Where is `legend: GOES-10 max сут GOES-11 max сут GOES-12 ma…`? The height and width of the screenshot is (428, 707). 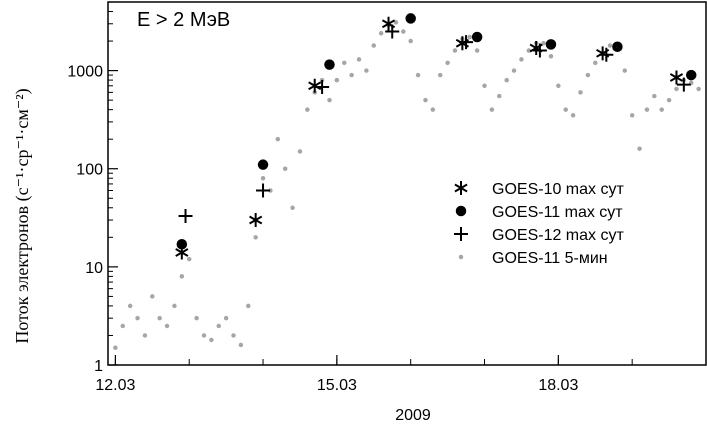 legend: GOES-10 max сут GOES-11 max сут GOES-12 ma… is located at coordinates (539, 224).